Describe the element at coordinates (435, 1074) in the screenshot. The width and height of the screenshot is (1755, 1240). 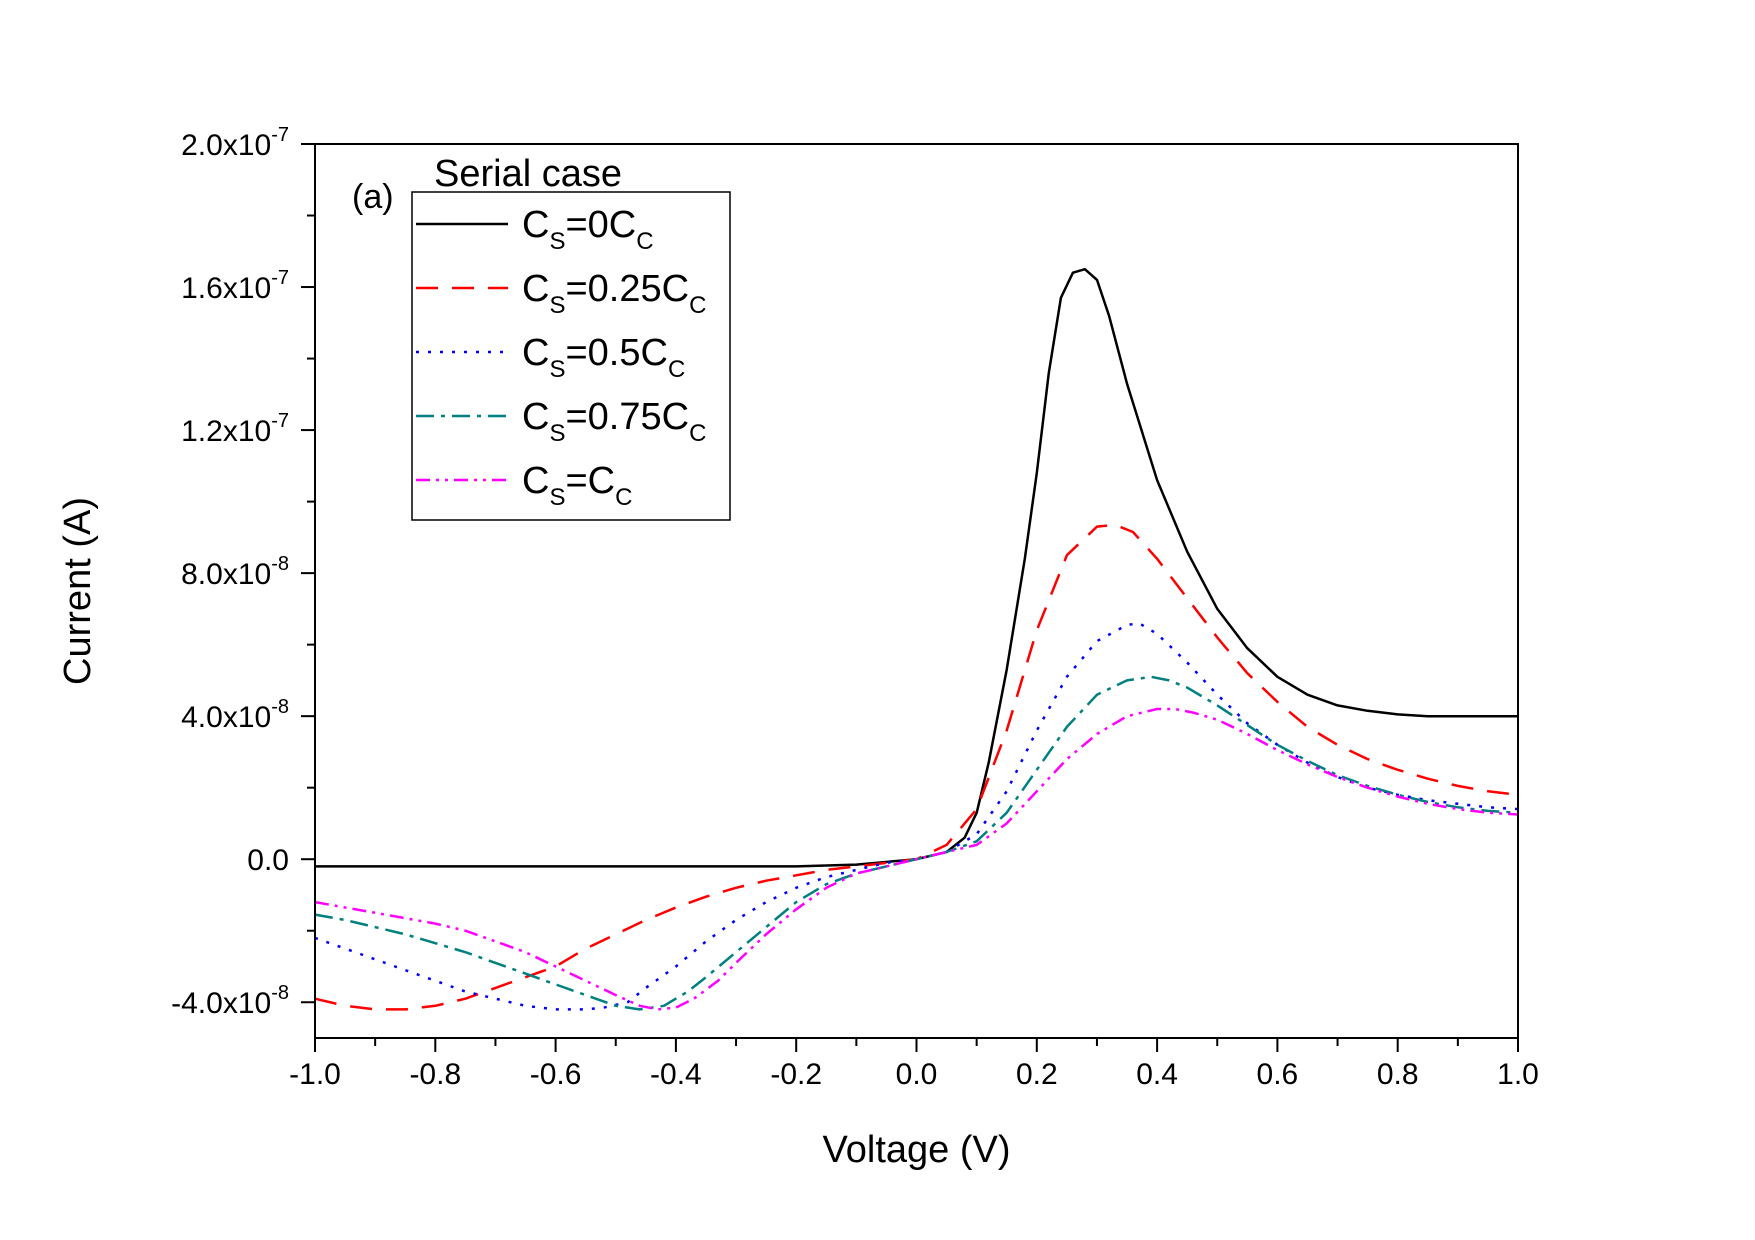
I see `x-tick-label: -0.8` at that location.